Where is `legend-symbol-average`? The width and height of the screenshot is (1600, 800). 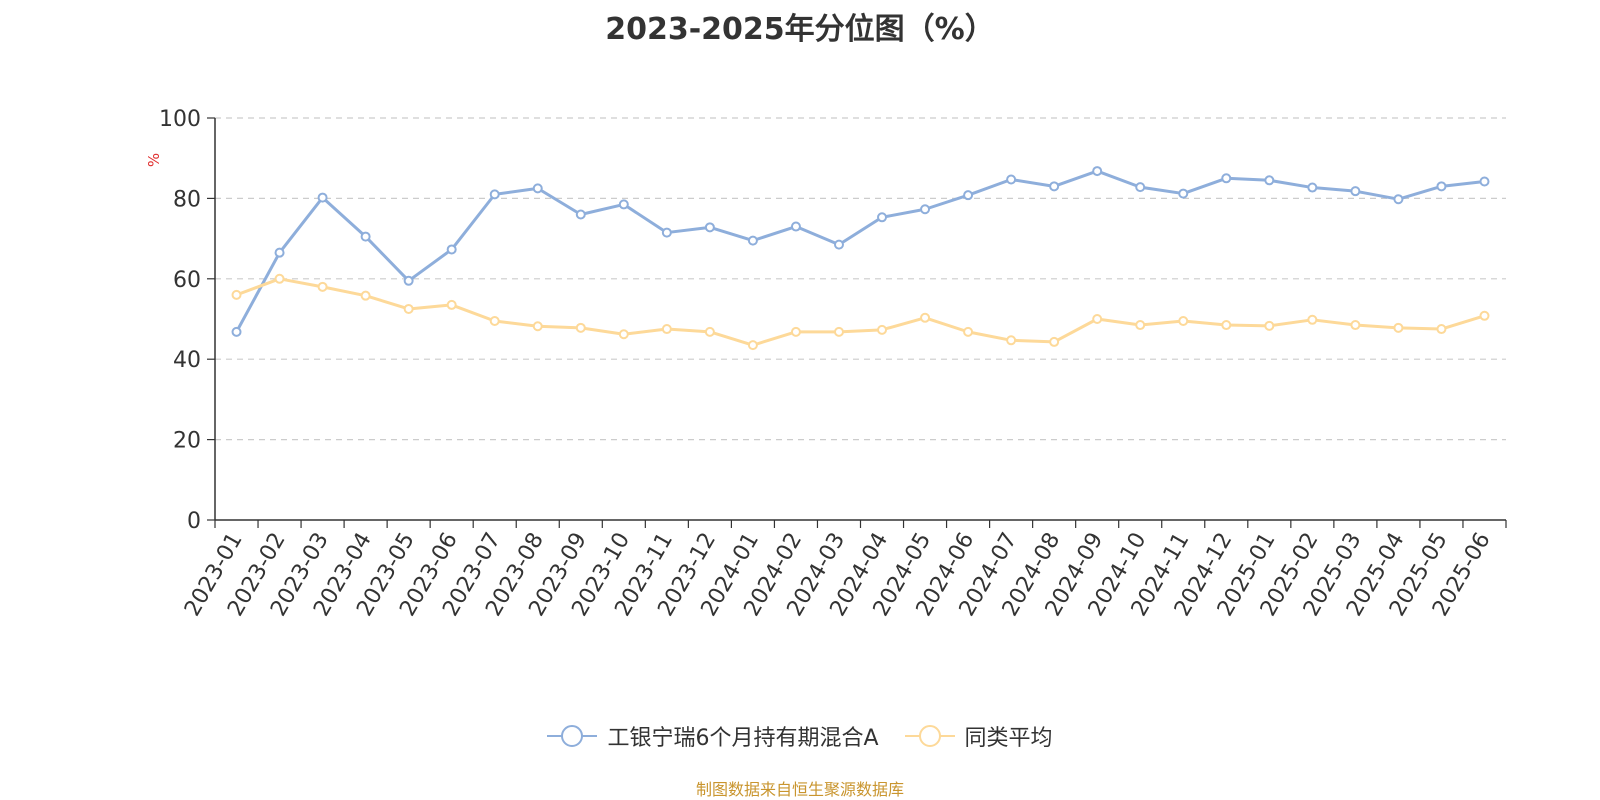 legend-symbol-average is located at coordinates (929, 736).